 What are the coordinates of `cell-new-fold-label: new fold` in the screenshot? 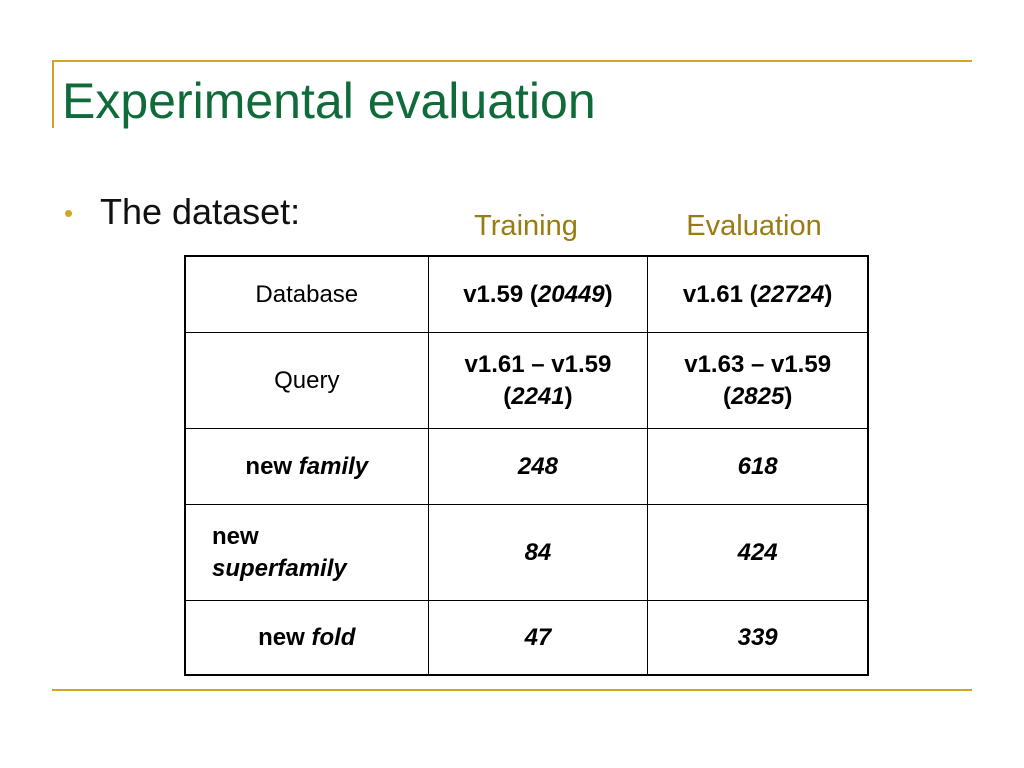 It's located at (306, 638).